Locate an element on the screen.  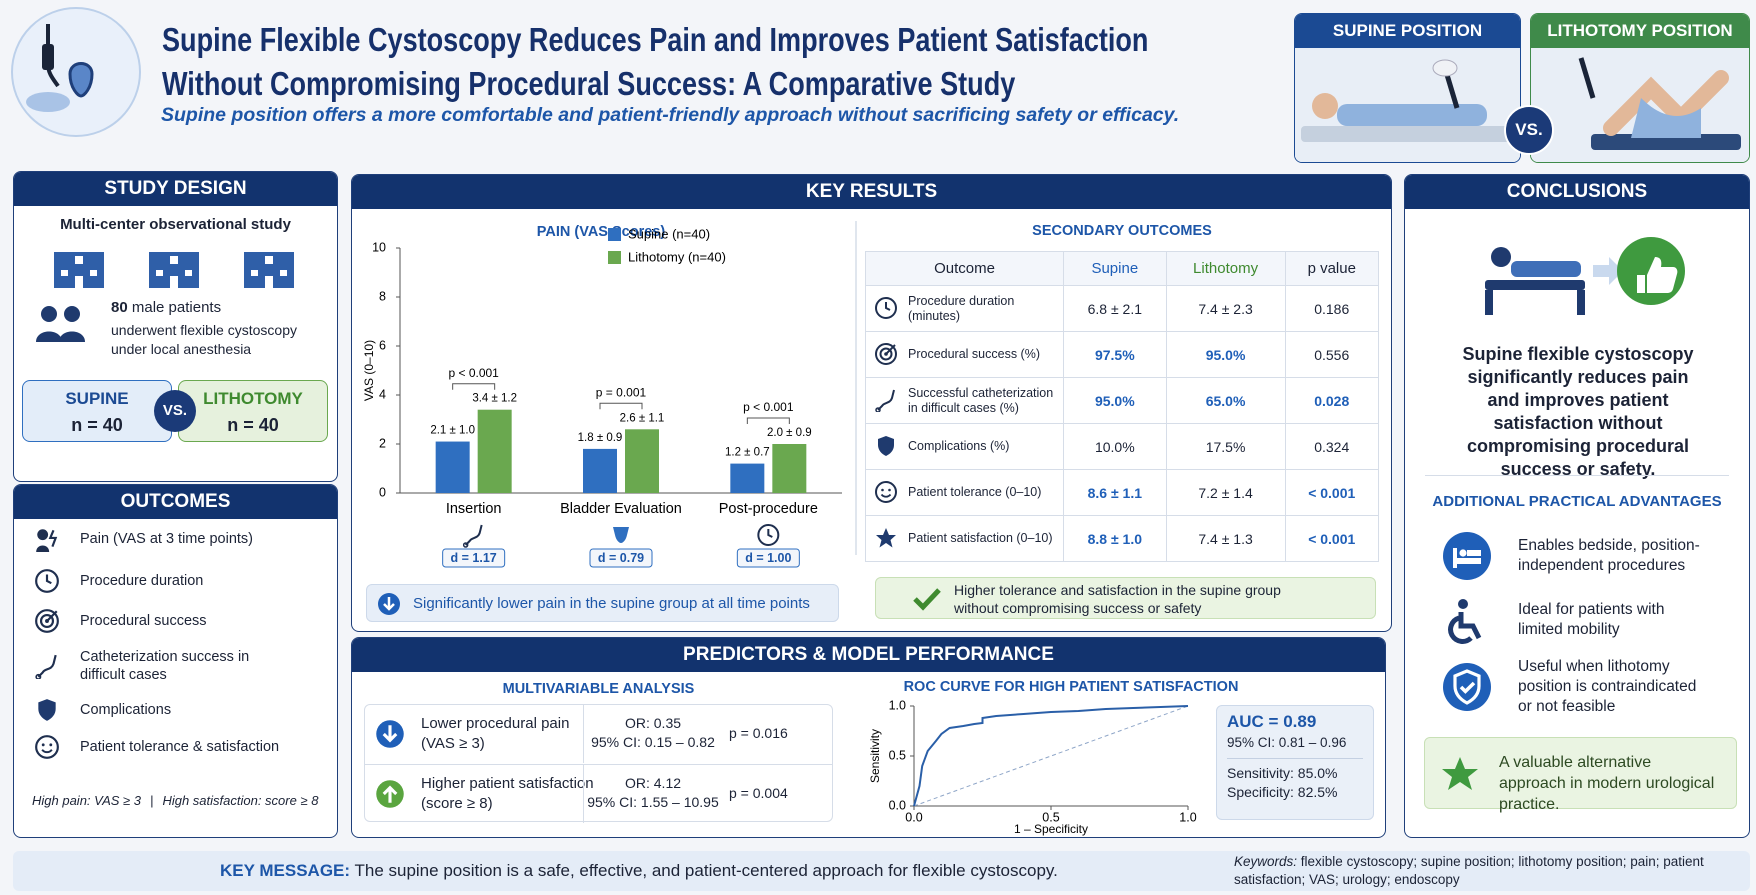
p-value: p = 0.001 is located at coordinates (621, 392).